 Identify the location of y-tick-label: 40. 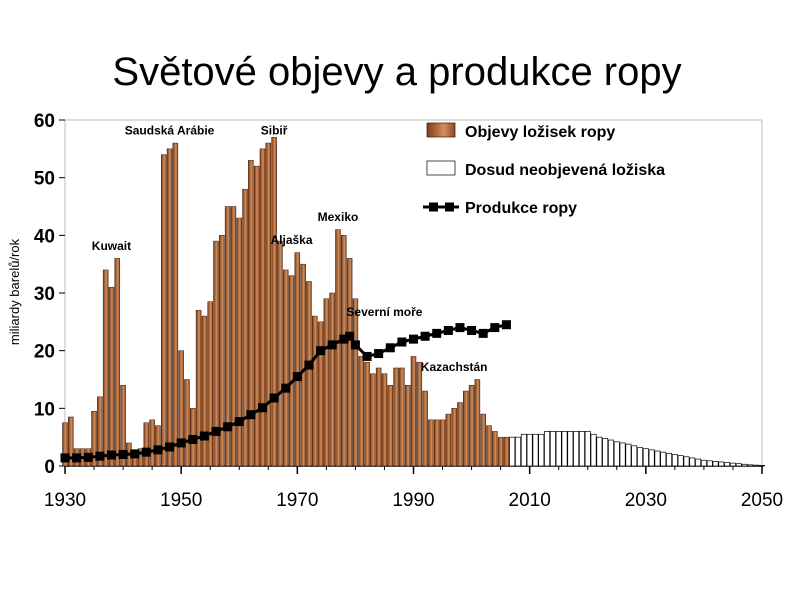
(44, 236).